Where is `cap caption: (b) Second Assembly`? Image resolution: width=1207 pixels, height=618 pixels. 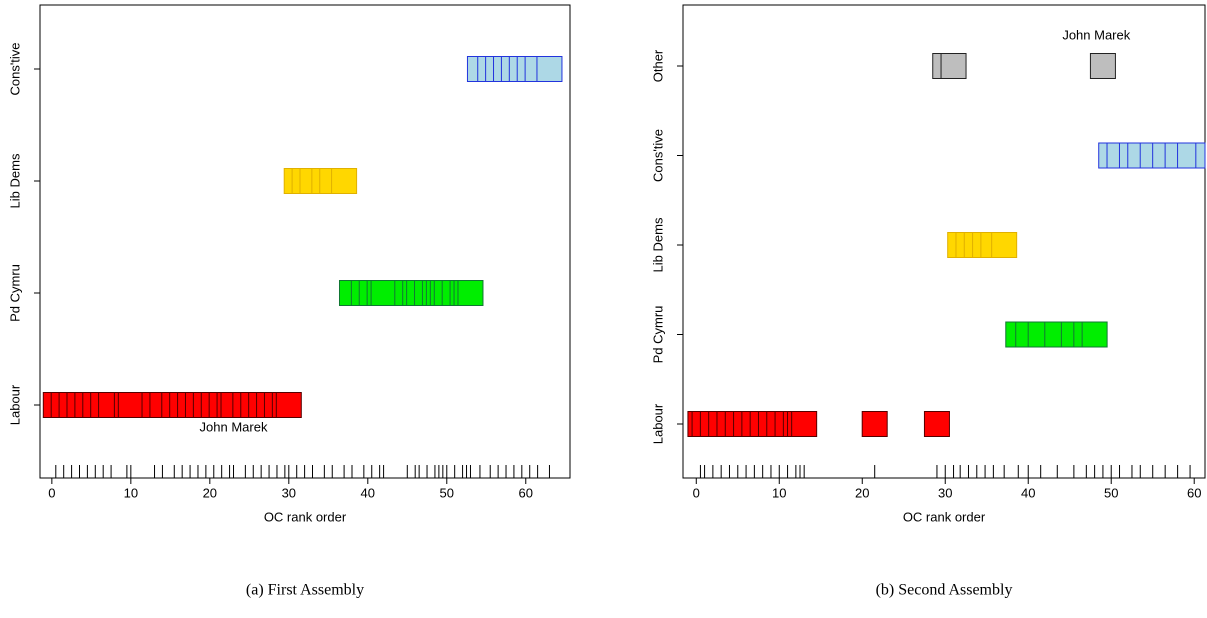 cap caption: (b) Second Assembly is located at coordinates (944, 590).